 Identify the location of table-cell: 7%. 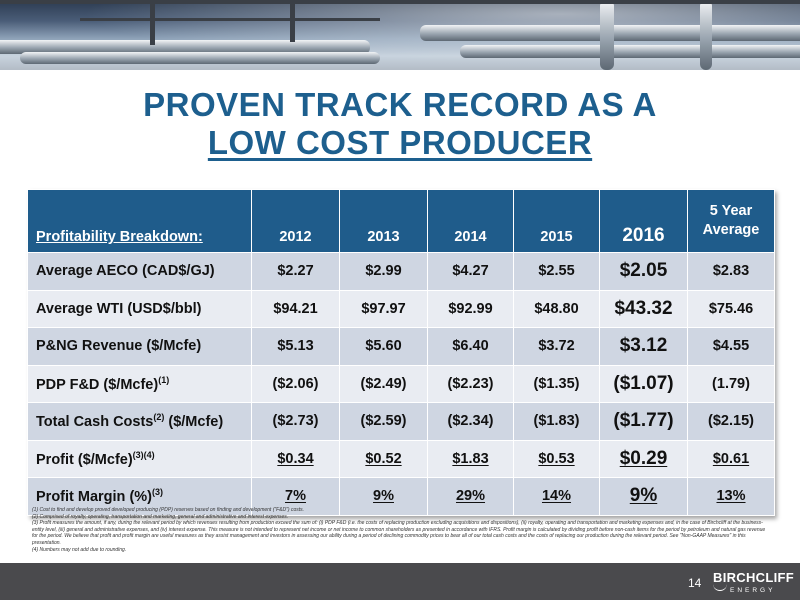
(295, 496).